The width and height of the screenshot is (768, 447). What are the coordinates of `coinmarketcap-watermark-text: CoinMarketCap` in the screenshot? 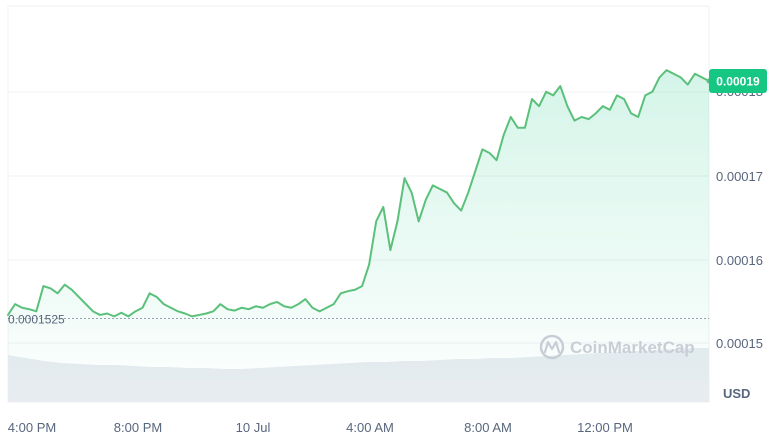 It's located at (632, 347).